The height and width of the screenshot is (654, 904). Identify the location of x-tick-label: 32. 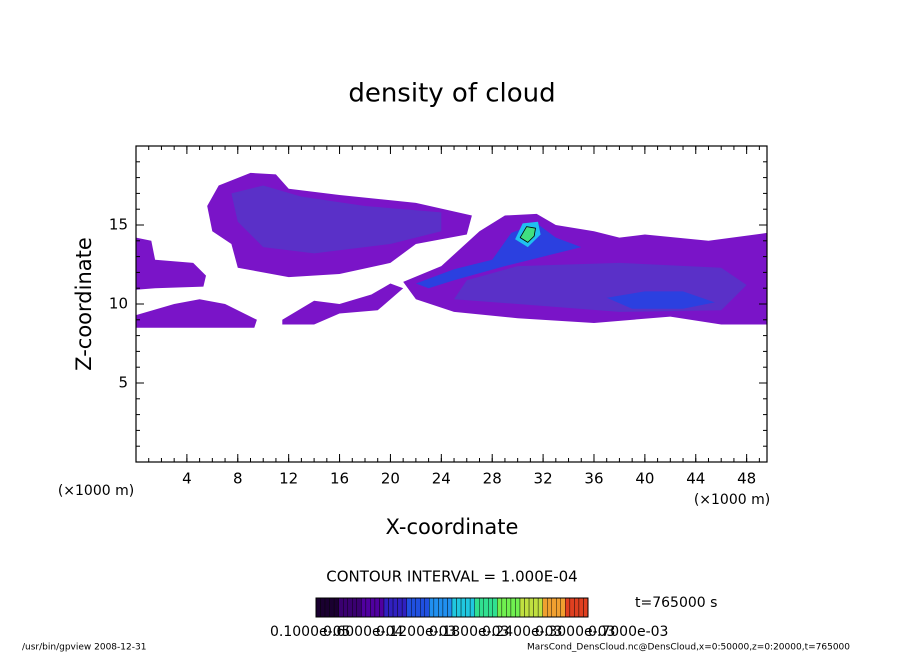
(543, 479).